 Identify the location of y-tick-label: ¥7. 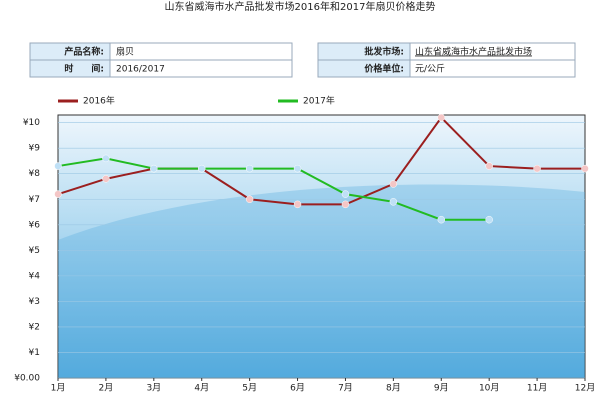
(34, 200).